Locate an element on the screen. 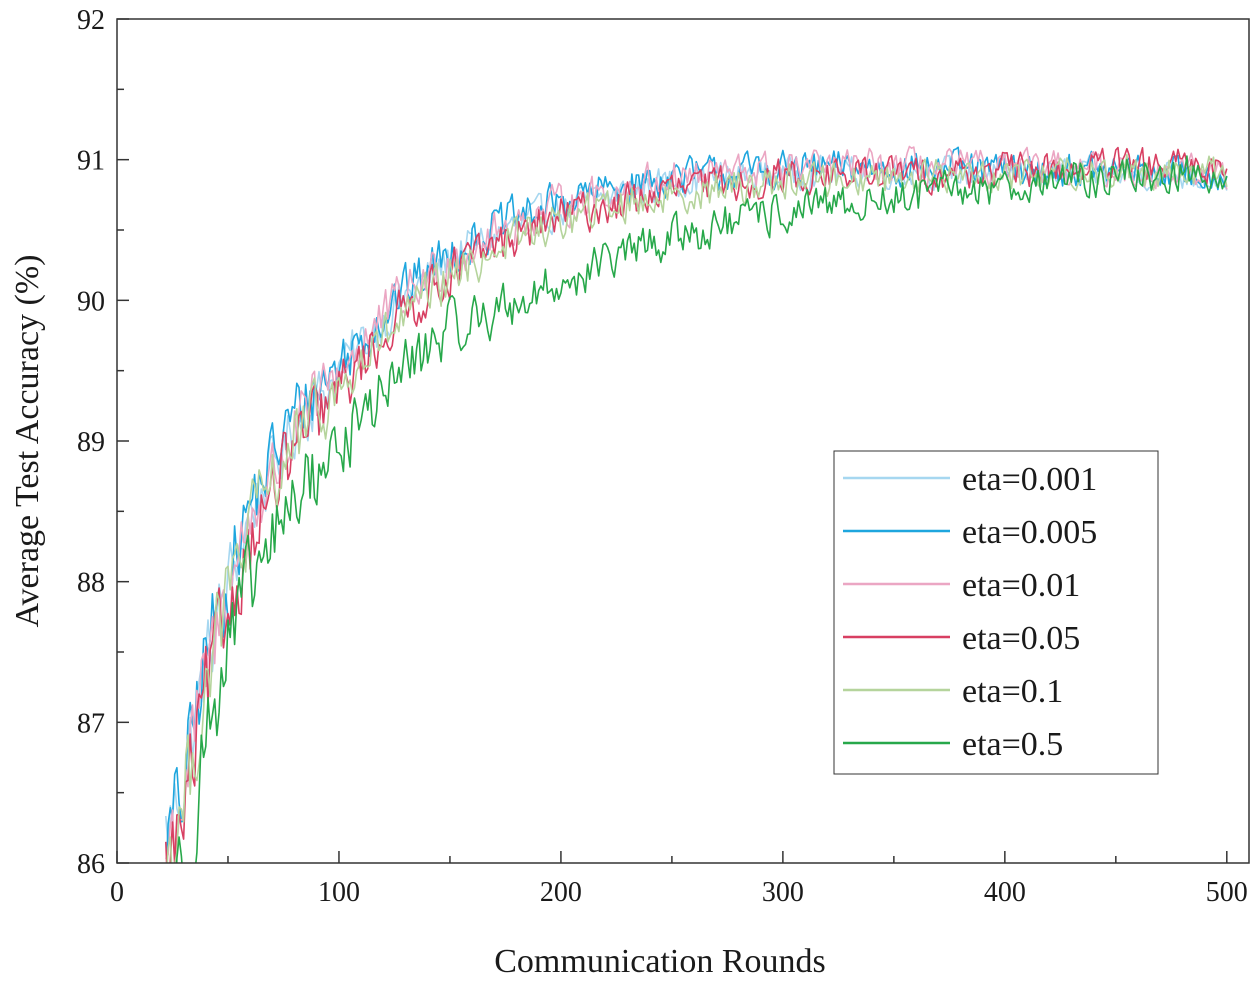  y-tick-labels: 86 87 88 89 90 91 92 is located at coordinates (91, 442).